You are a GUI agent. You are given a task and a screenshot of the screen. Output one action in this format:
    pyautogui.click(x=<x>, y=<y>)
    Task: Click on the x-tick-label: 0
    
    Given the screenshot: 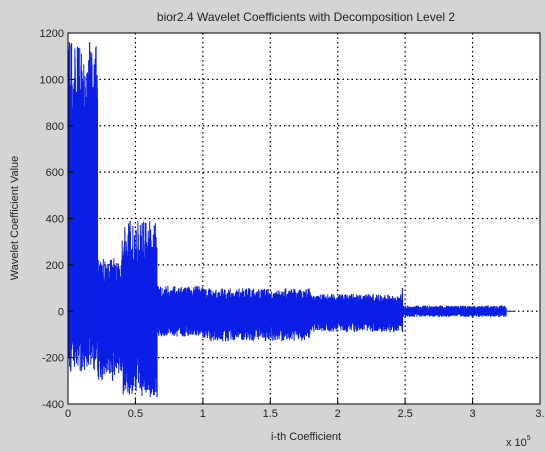 What is the action you would take?
    pyautogui.click(x=68, y=414)
    